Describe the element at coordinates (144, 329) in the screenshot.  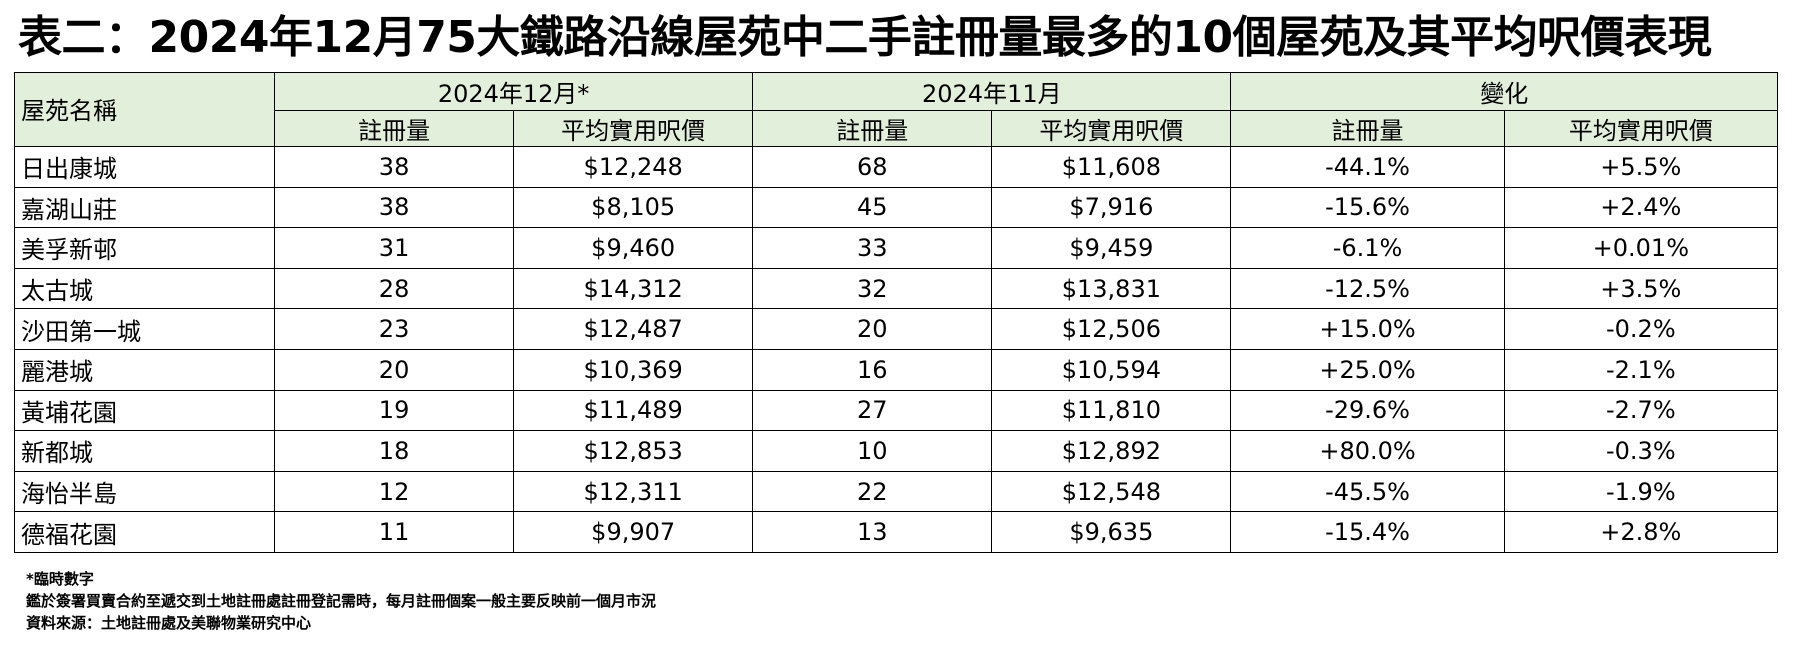
I see `estate-name: 沙田第一城` at that location.